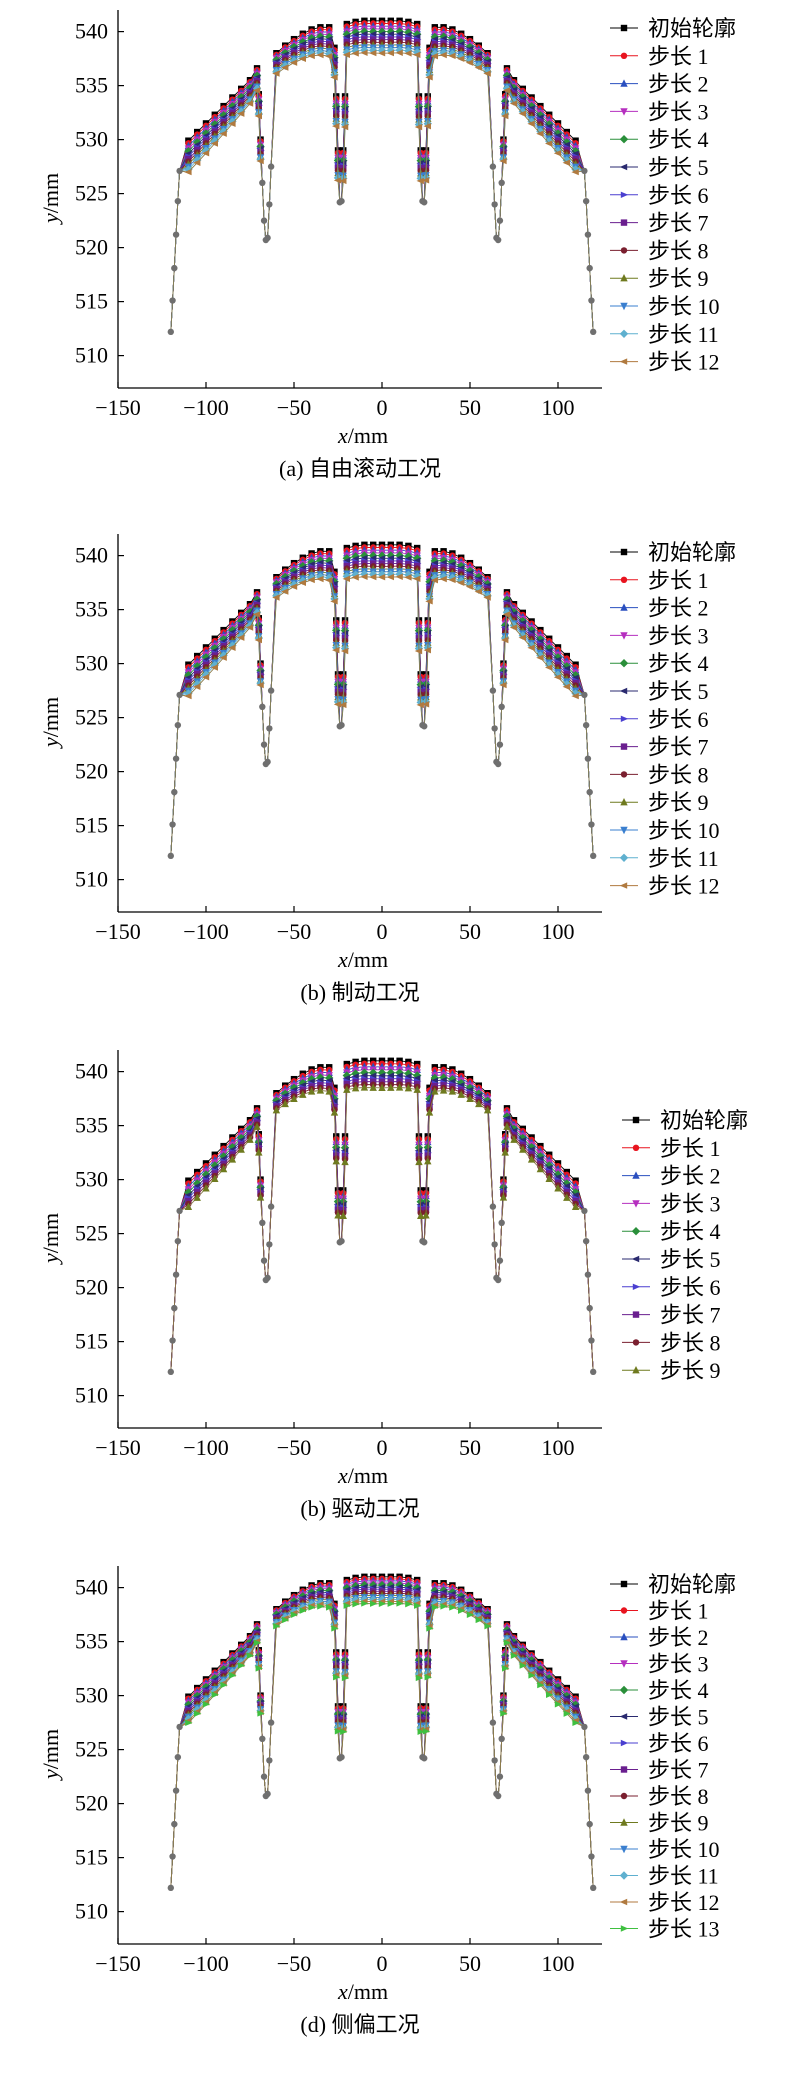 The image size is (800, 2074). I want to click on legend-item: 步长 12, so click(665, 886).